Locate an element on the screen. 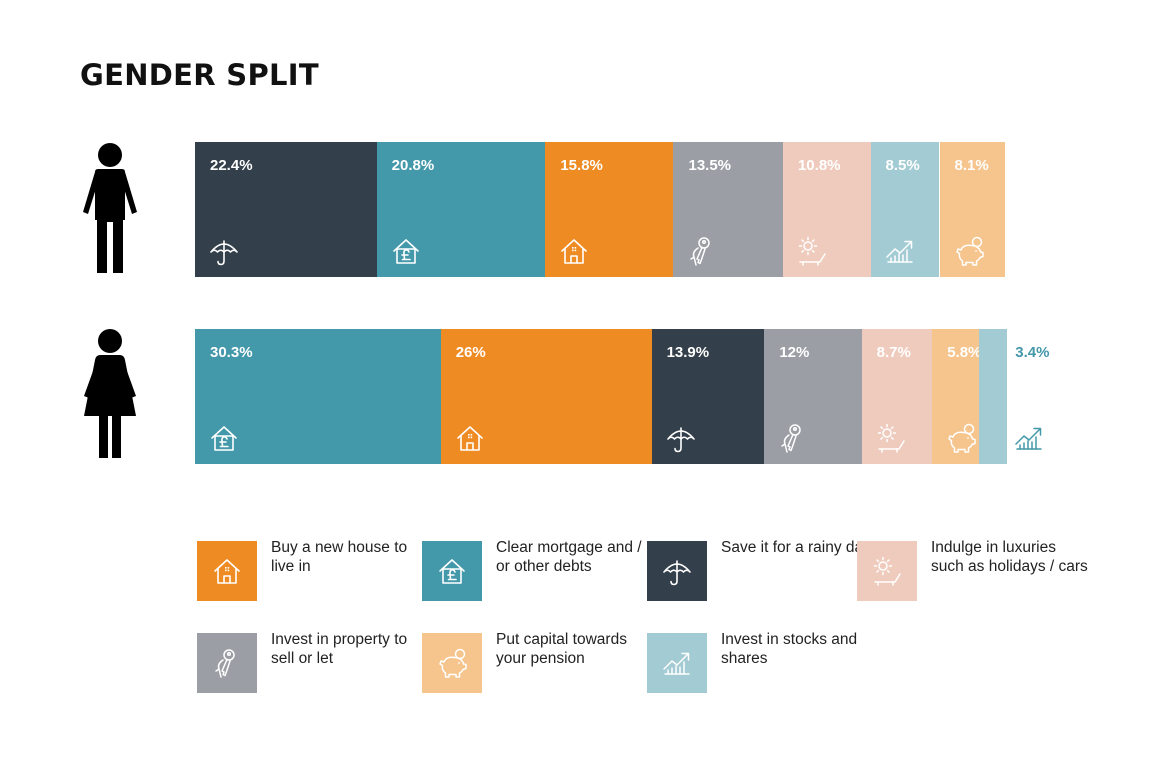 The width and height of the screenshot is (1150, 776). bar-segment-female-rainy: 13.9% is located at coordinates (708, 396).